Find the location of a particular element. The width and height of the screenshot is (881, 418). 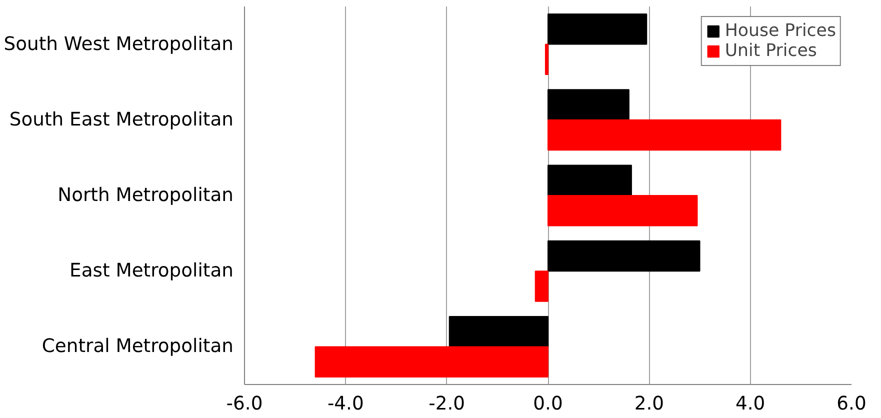

x-tick-label: -6.0 is located at coordinates (244, 404).